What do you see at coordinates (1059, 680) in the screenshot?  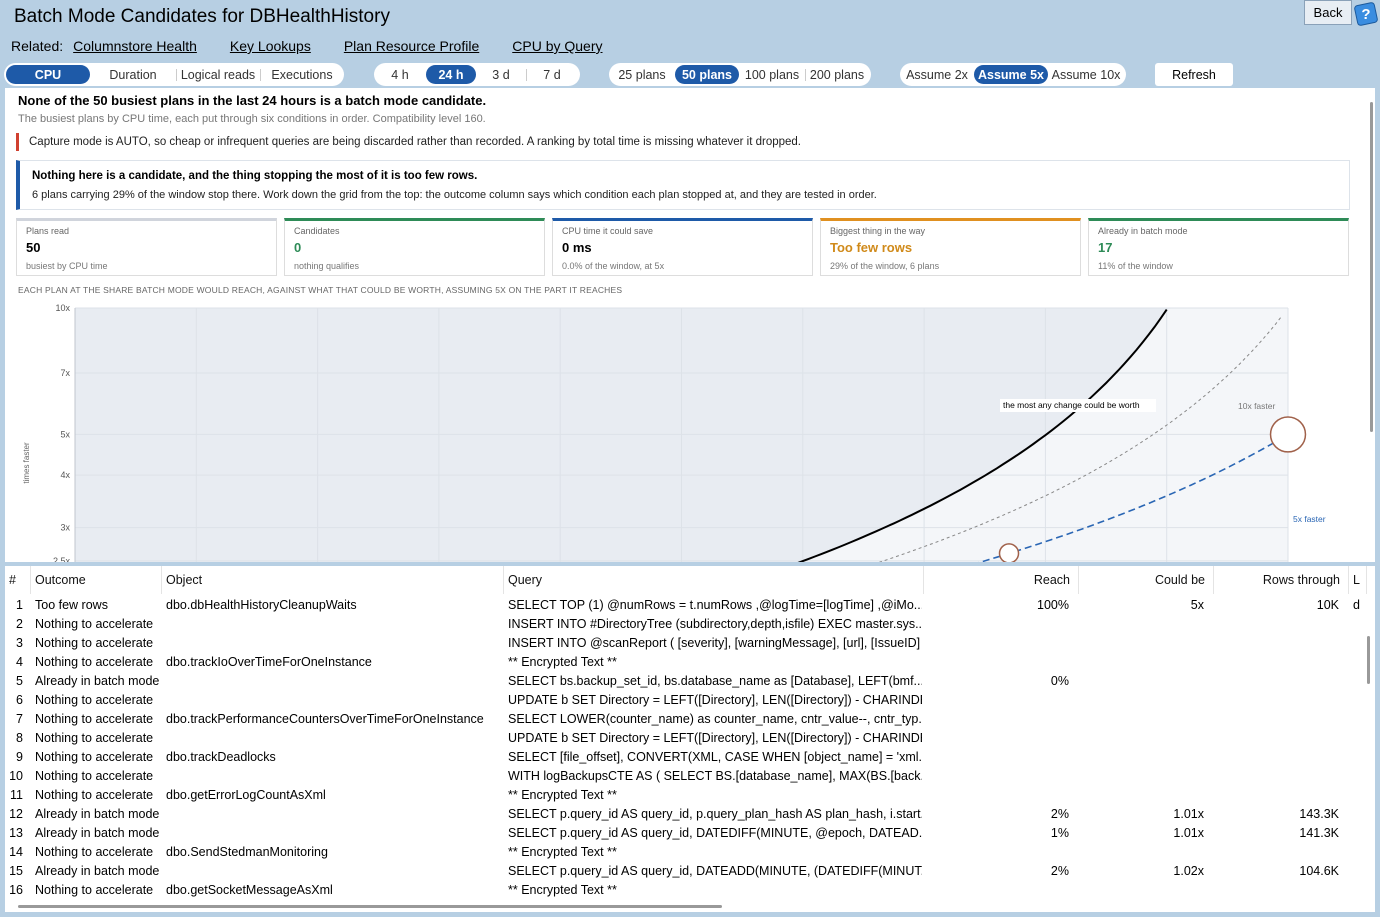 I see `reach-cell: 0%` at bounding box center [1059, 680].